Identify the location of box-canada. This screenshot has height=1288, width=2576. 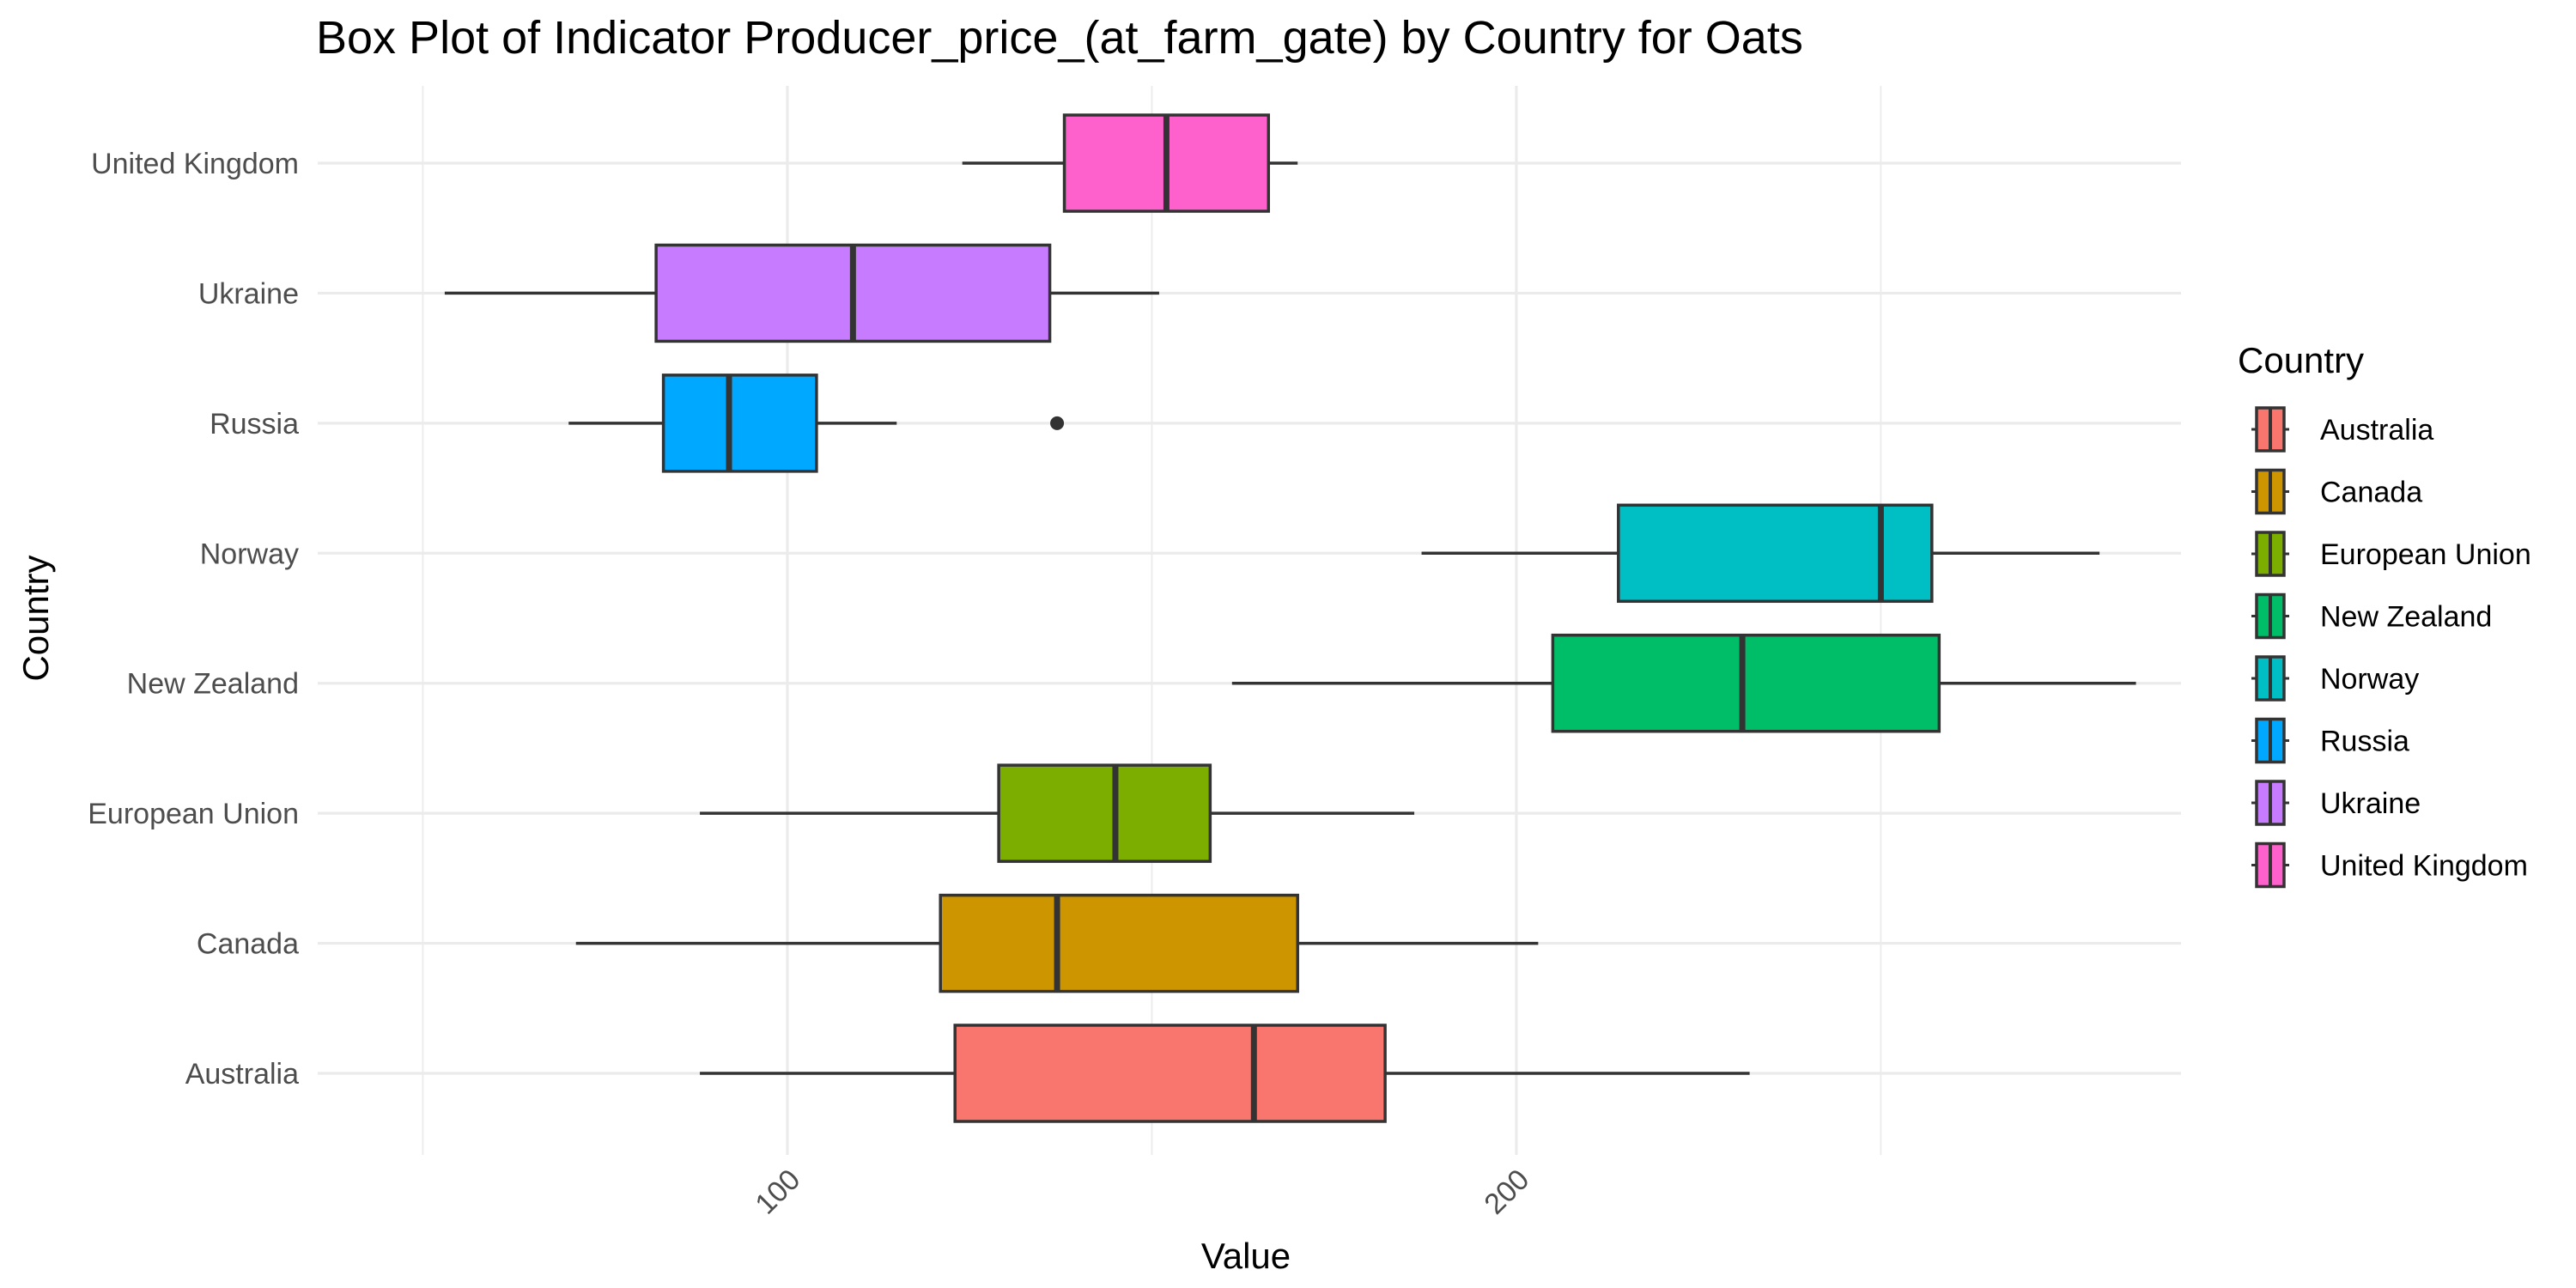
(1057, 943).